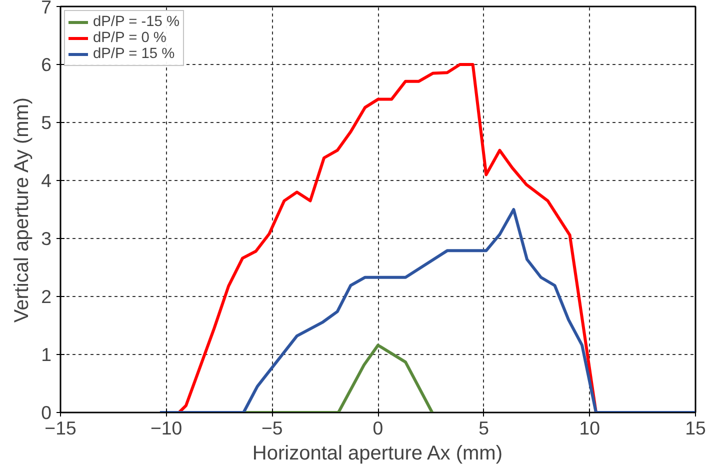 The height and width of the screenshot is (467, 707). Describe the element at coordinates (129, 38) in the screenshot. I see `legend-label: dP/P = 0 %` at that location.